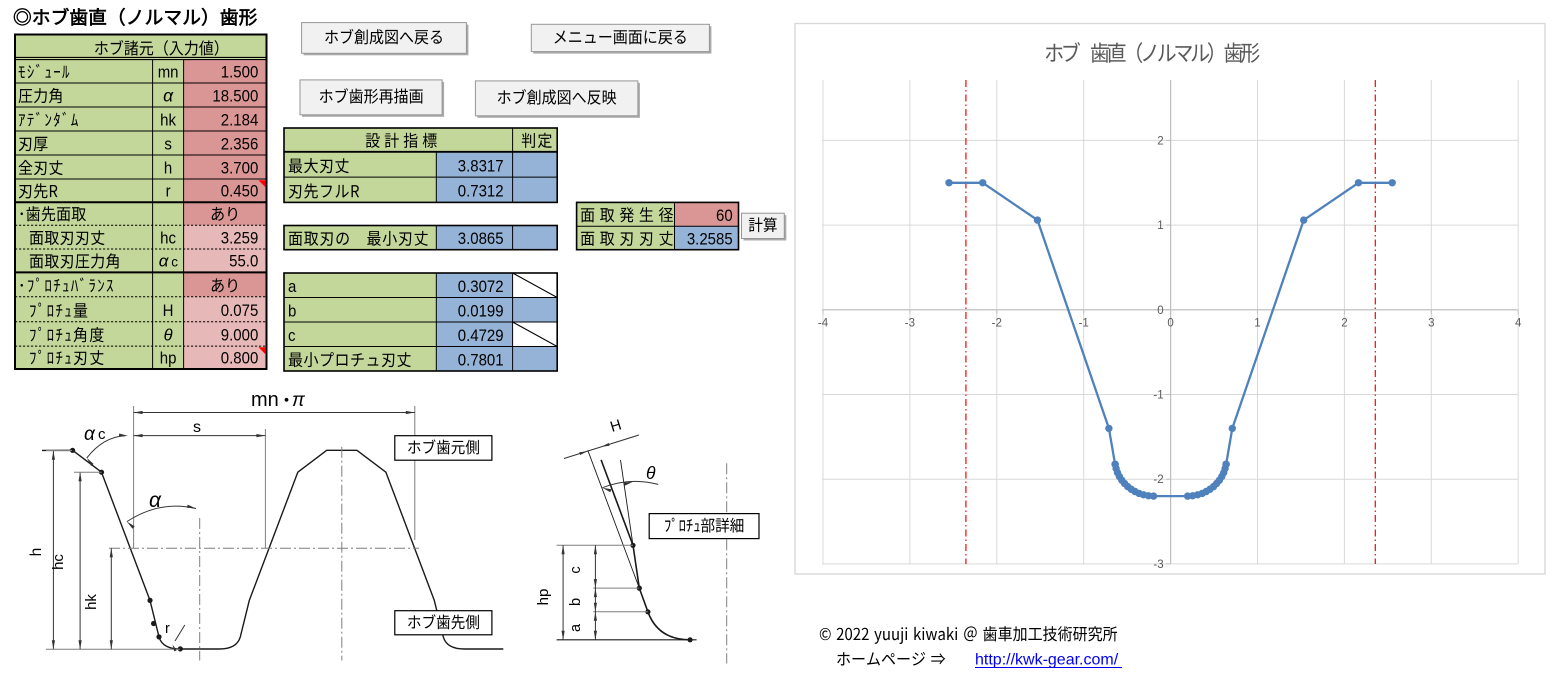 This screenshot has height=685, width=1562. I want to click on svg-text: 0.4729, so click(481, 336).